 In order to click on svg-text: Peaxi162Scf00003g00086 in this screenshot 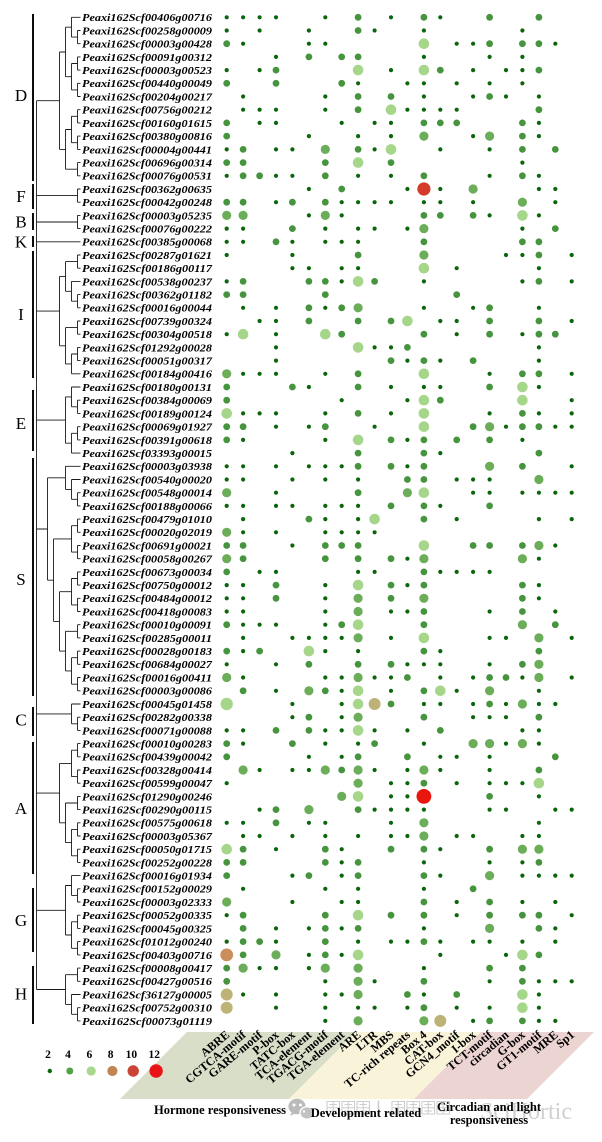, I will do `click(147, 692)`.